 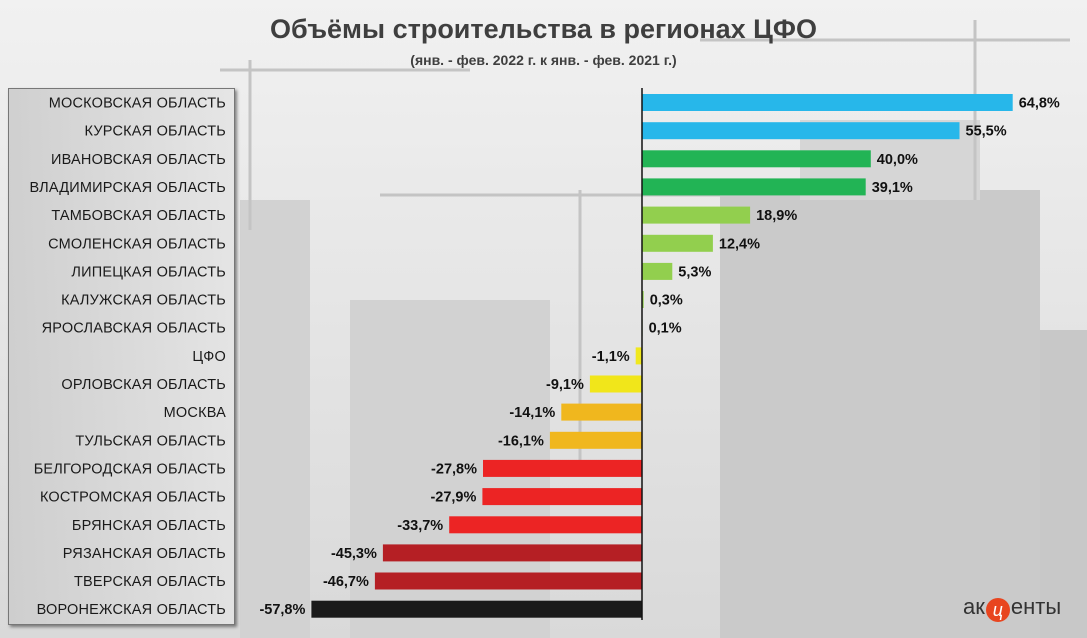 What do you see at coordinates (137, 104) in the screenshot?
I see `category-label-1: МОСКОВСКАЯ ОБЛАСТЬ` at bounding box center [137, 104].